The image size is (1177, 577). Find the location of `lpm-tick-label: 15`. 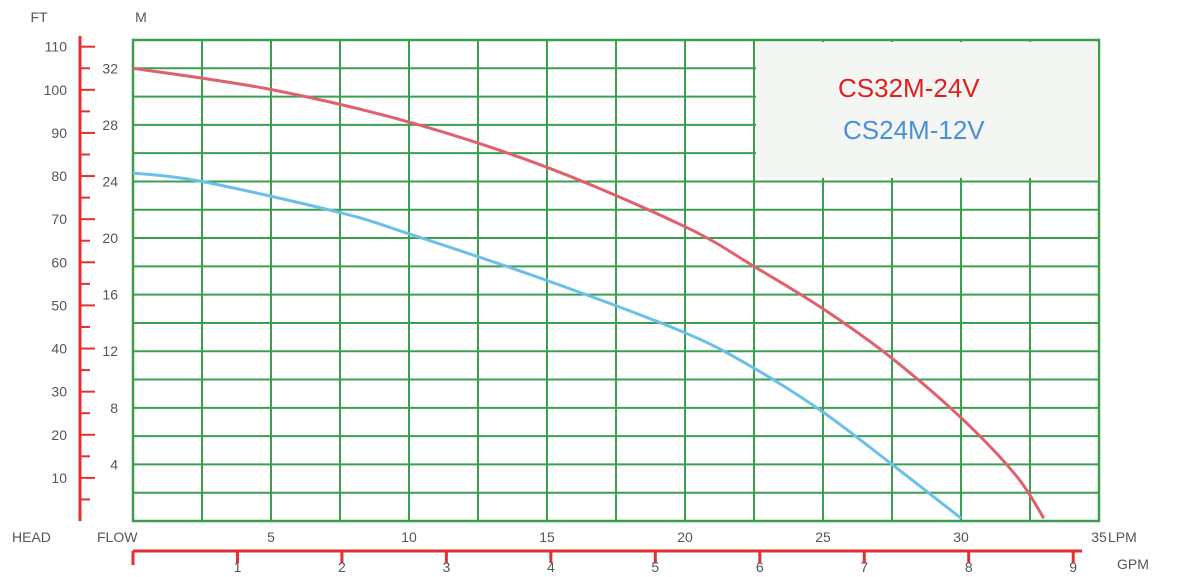

lpm-tick-label: 15 is located at coordinates (547, 537).